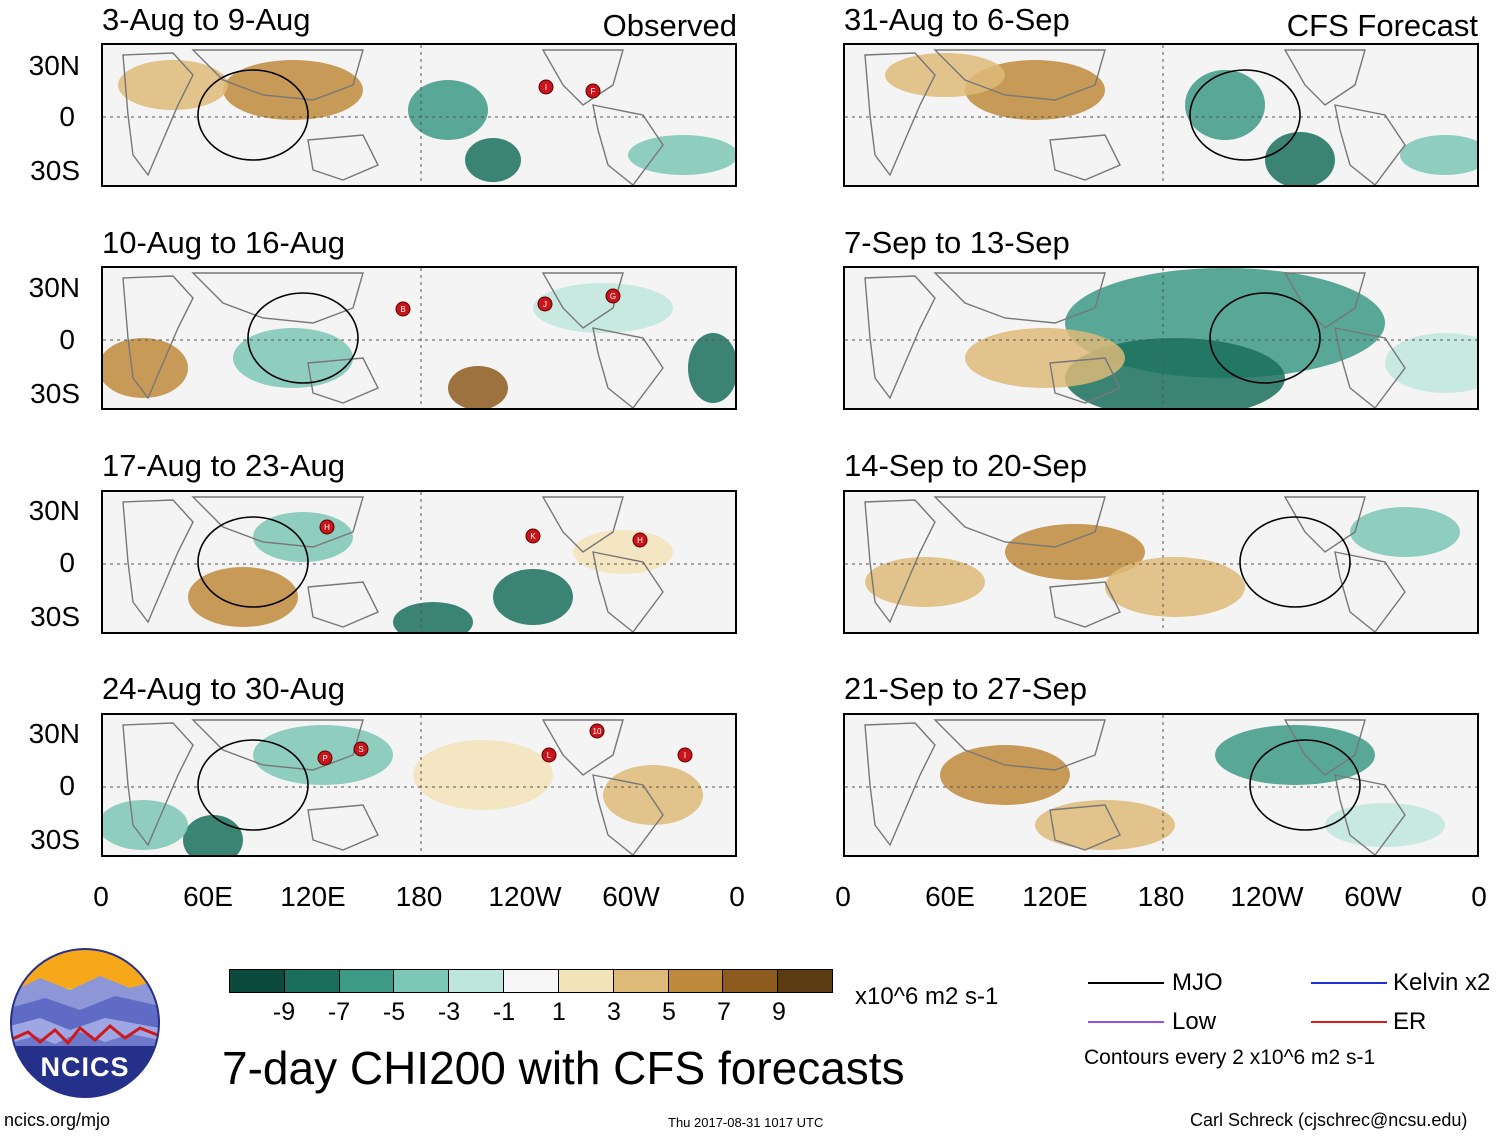  I want to click on colorbar-tick: -7, so click(339, 1012).